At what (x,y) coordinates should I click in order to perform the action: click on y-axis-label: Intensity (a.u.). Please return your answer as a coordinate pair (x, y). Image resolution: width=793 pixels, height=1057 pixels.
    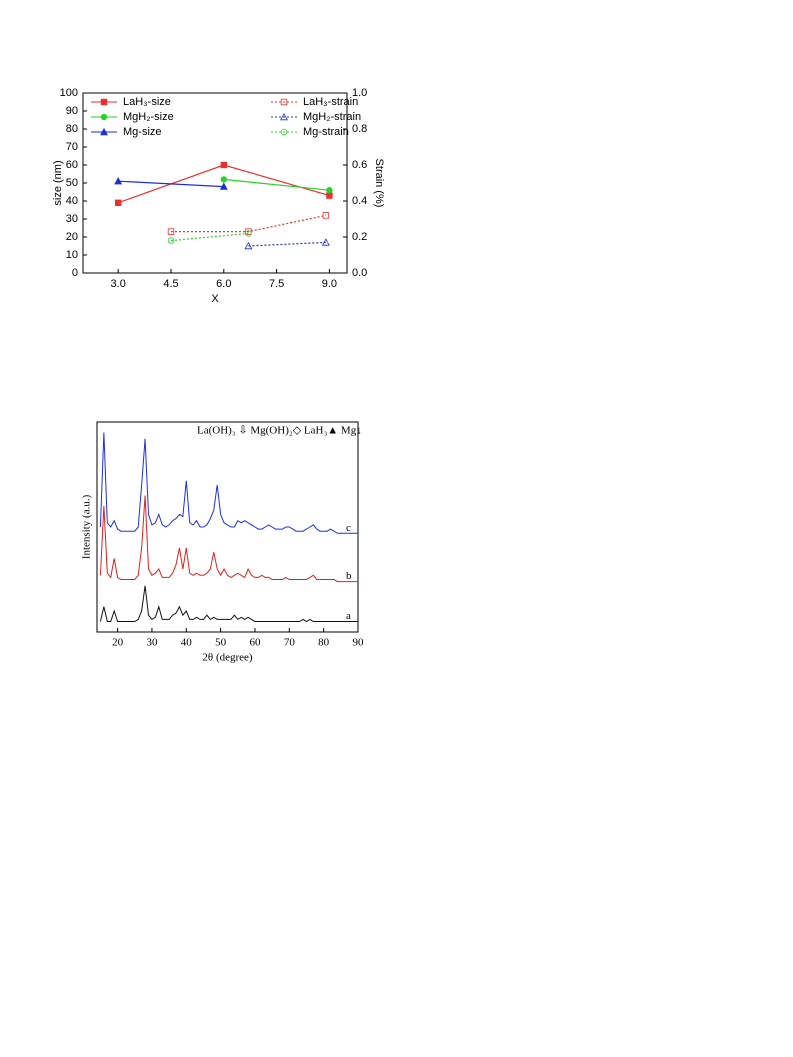
    Looking at the image, I should click on (87, 526).